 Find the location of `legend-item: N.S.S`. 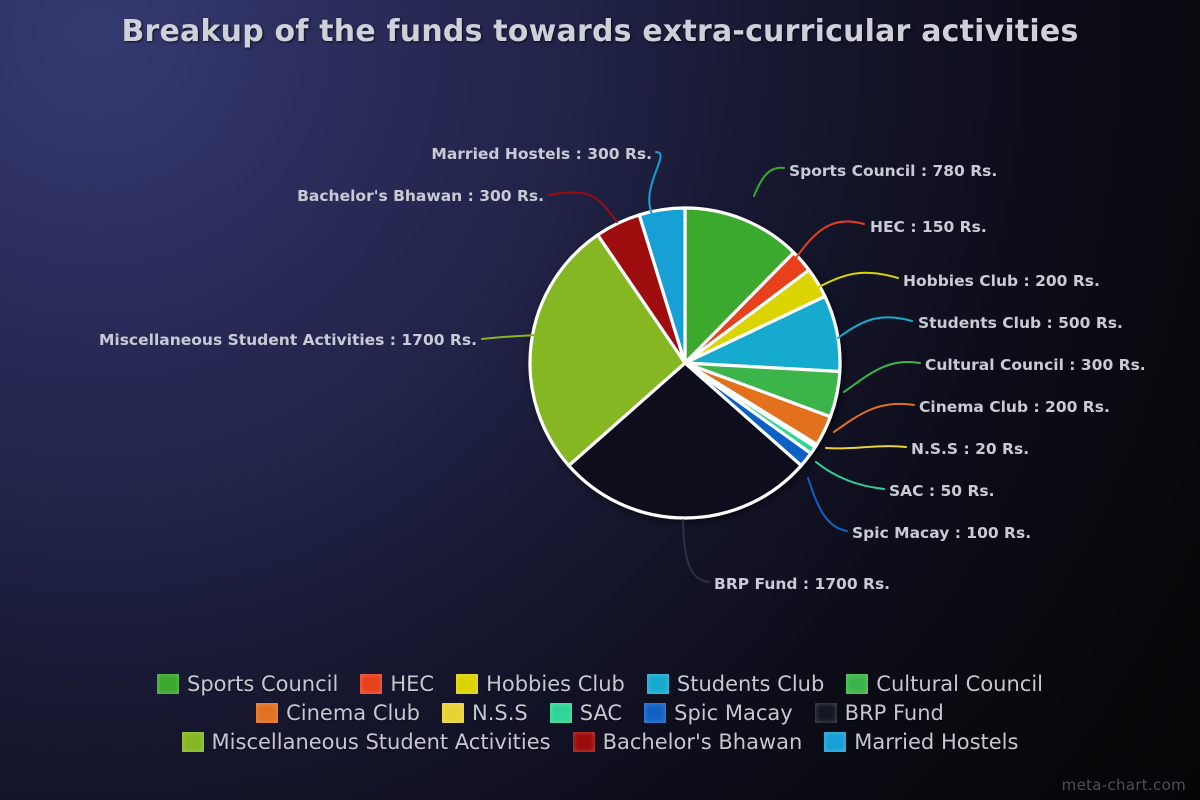

legend-item: N.S.S is located at coordinates (484, 713).